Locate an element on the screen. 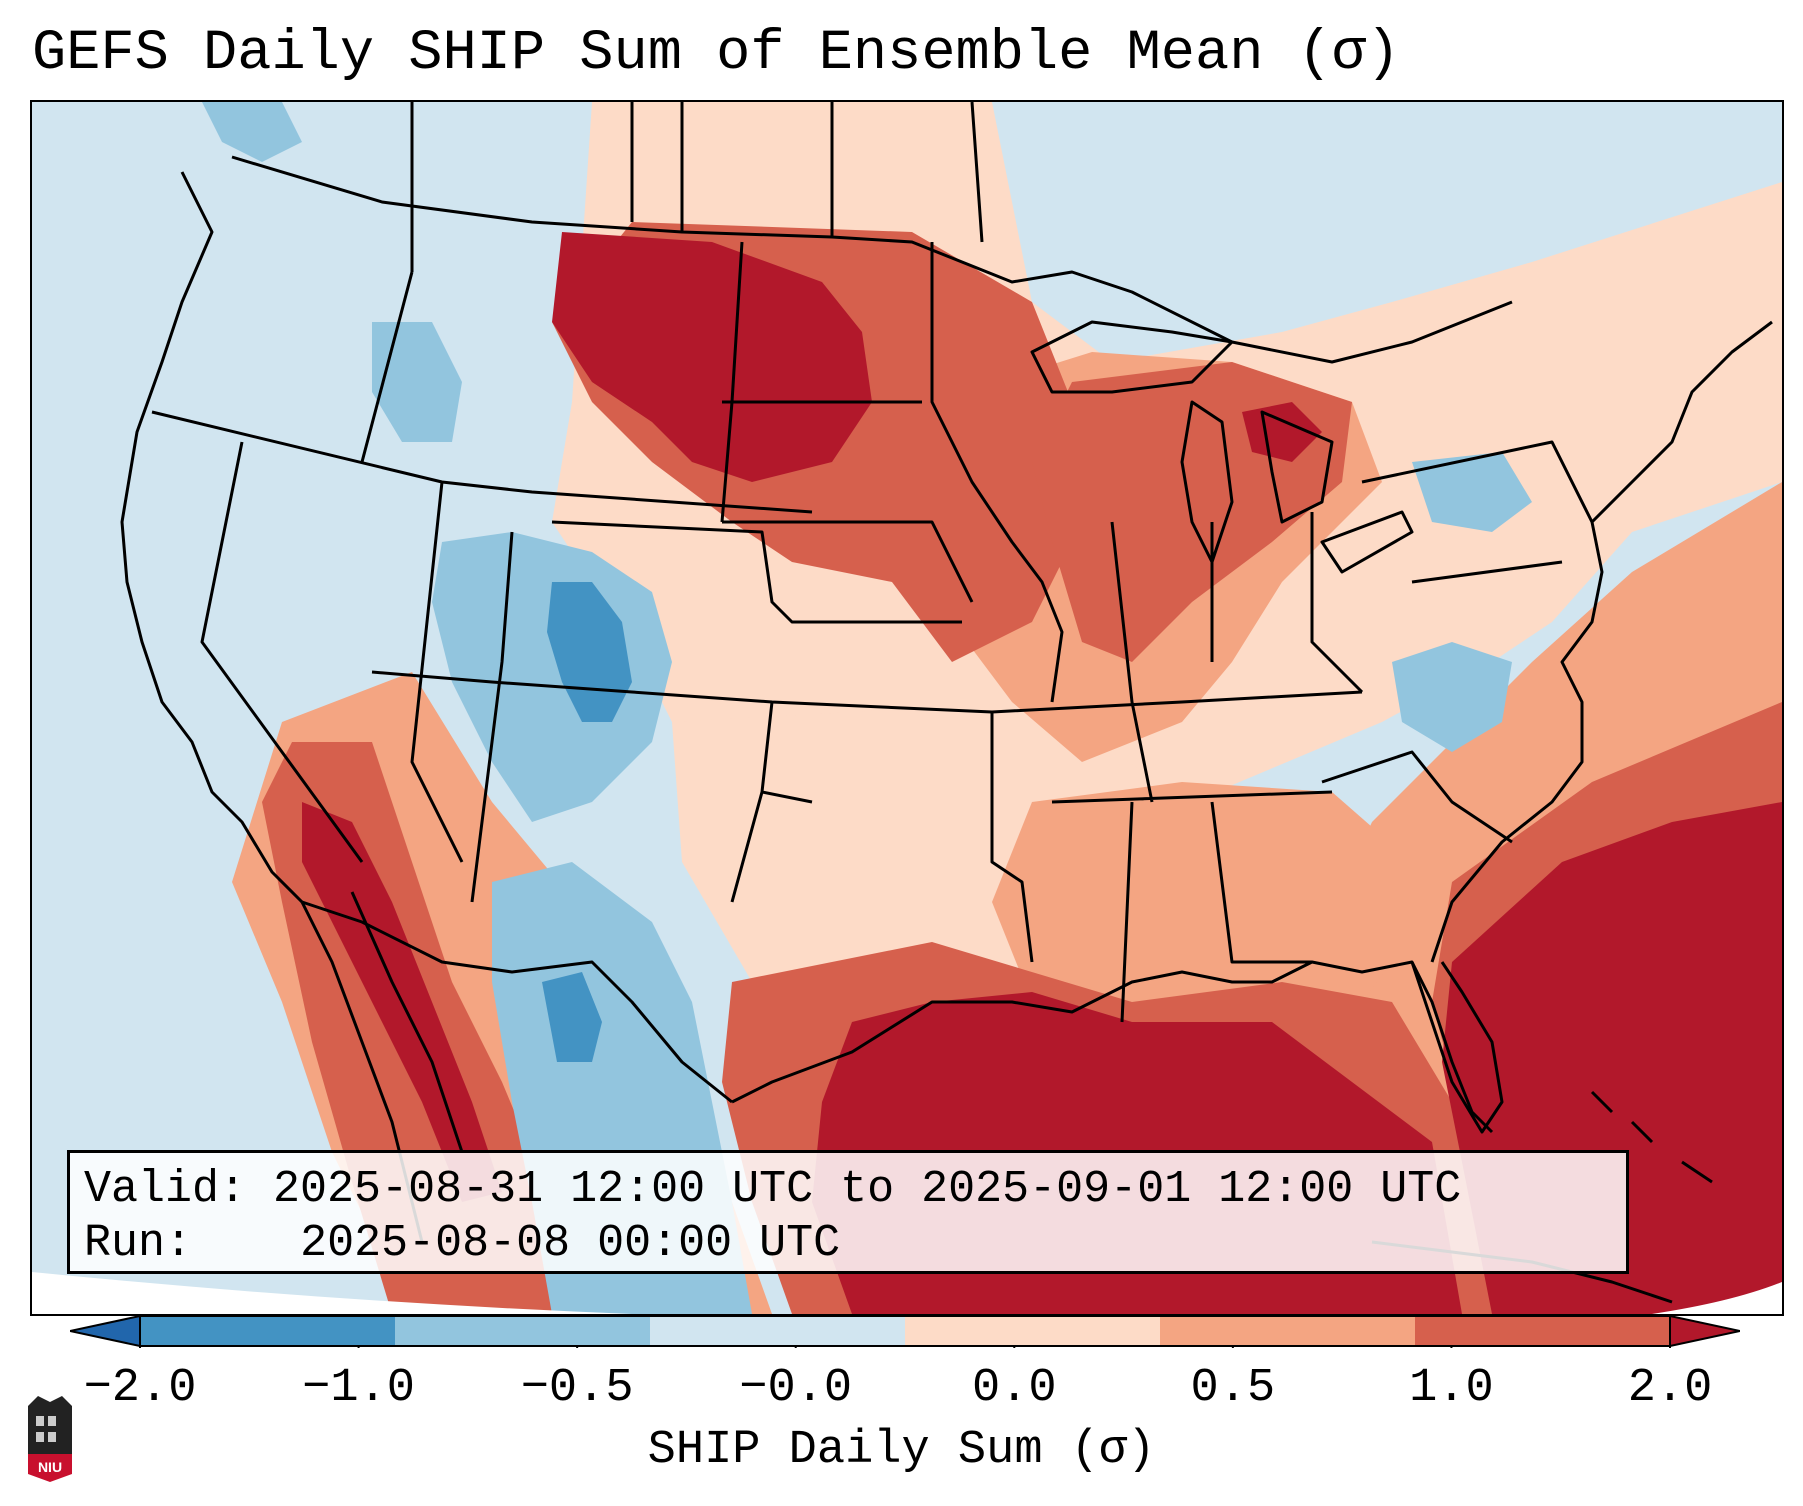 The height and width of the screenshot is (1506, 1803). east-coast is located at coordinates (1601, 641).